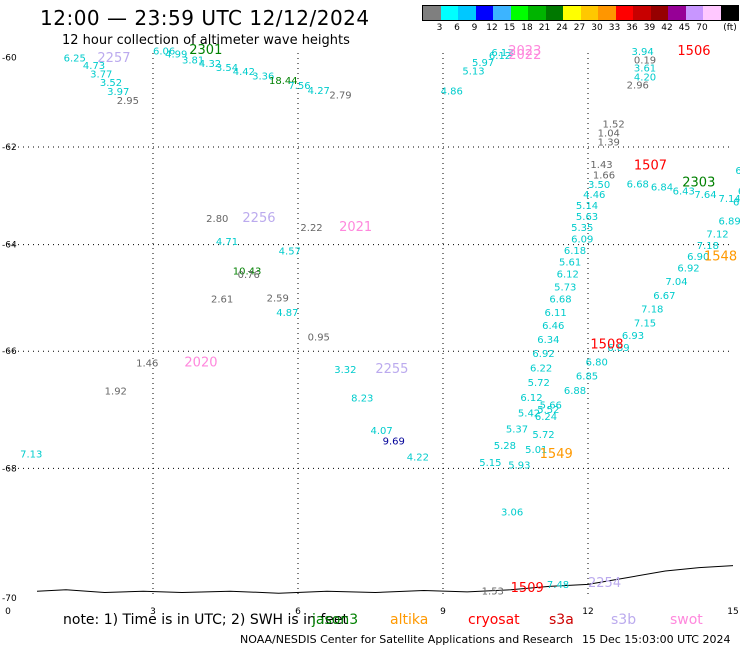 This screenshot has width=740, height=650. I want to click on wave-height-label: 5.37, so click(517, 430).